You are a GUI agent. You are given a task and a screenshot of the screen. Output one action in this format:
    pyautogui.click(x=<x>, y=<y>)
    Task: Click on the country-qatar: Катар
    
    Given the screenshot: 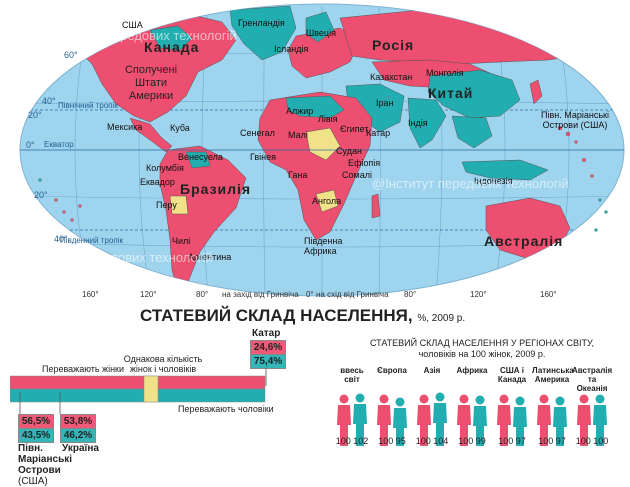 What is the action you would take?
    pyautogui.click(x=266, y=333)
    